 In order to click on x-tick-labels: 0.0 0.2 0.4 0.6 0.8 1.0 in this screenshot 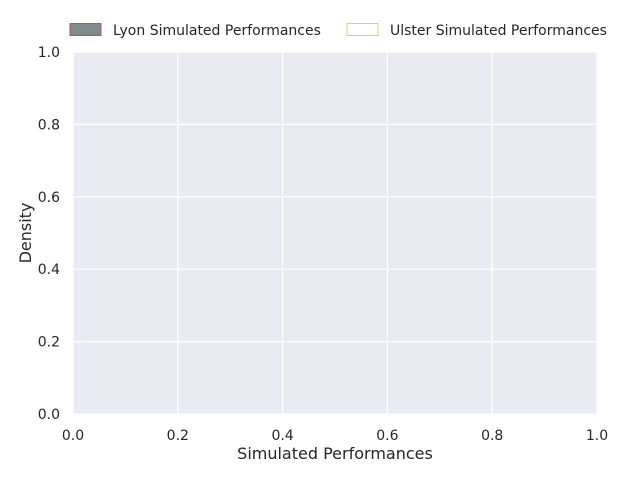, I will do `click(335, 436)`.